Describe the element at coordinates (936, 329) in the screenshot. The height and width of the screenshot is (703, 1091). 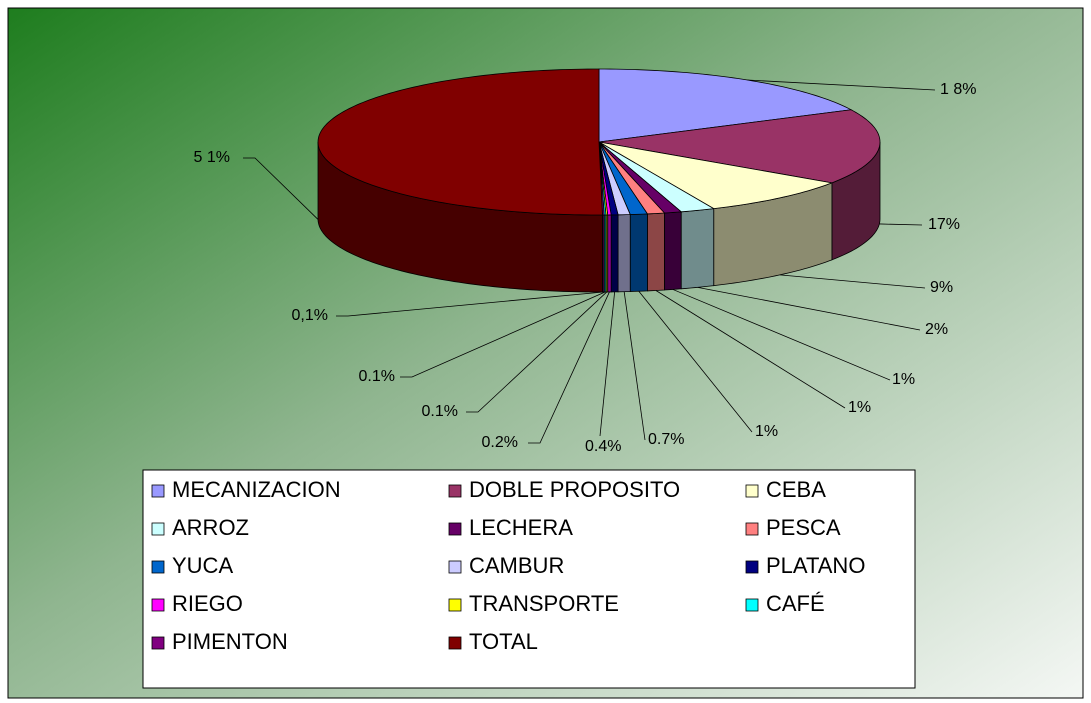
I see `value-label: 2%` at that location.